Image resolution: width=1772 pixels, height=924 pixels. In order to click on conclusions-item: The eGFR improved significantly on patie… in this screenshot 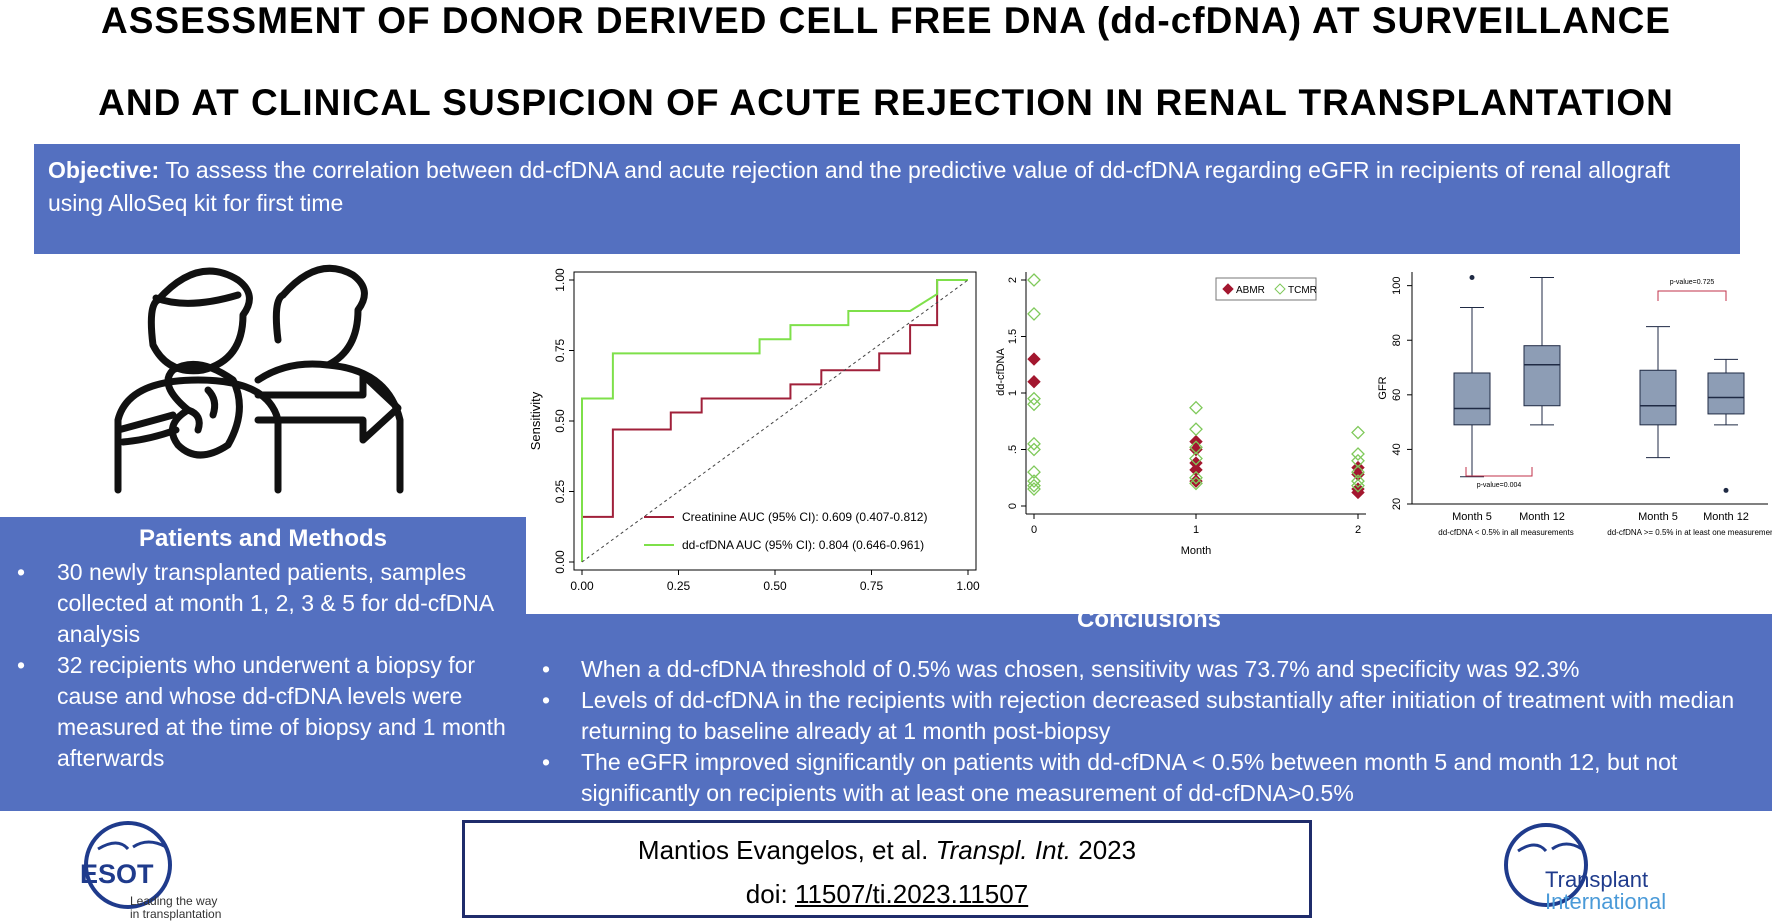, I will do `click(1149, 778)`.